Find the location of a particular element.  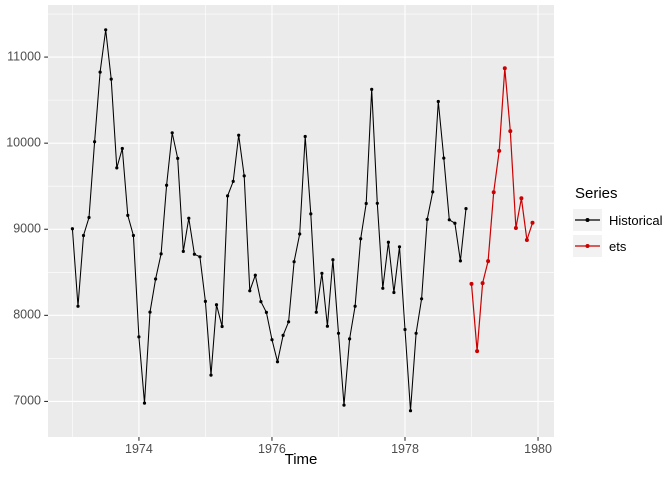

y-tick-label: 9000 is located at coordinates (27, 228).